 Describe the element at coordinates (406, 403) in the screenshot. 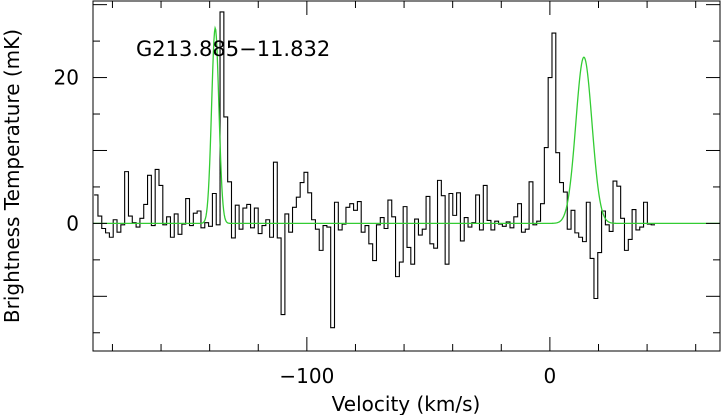

I see `x-axis-label: Velocity (km/s)` at that location.